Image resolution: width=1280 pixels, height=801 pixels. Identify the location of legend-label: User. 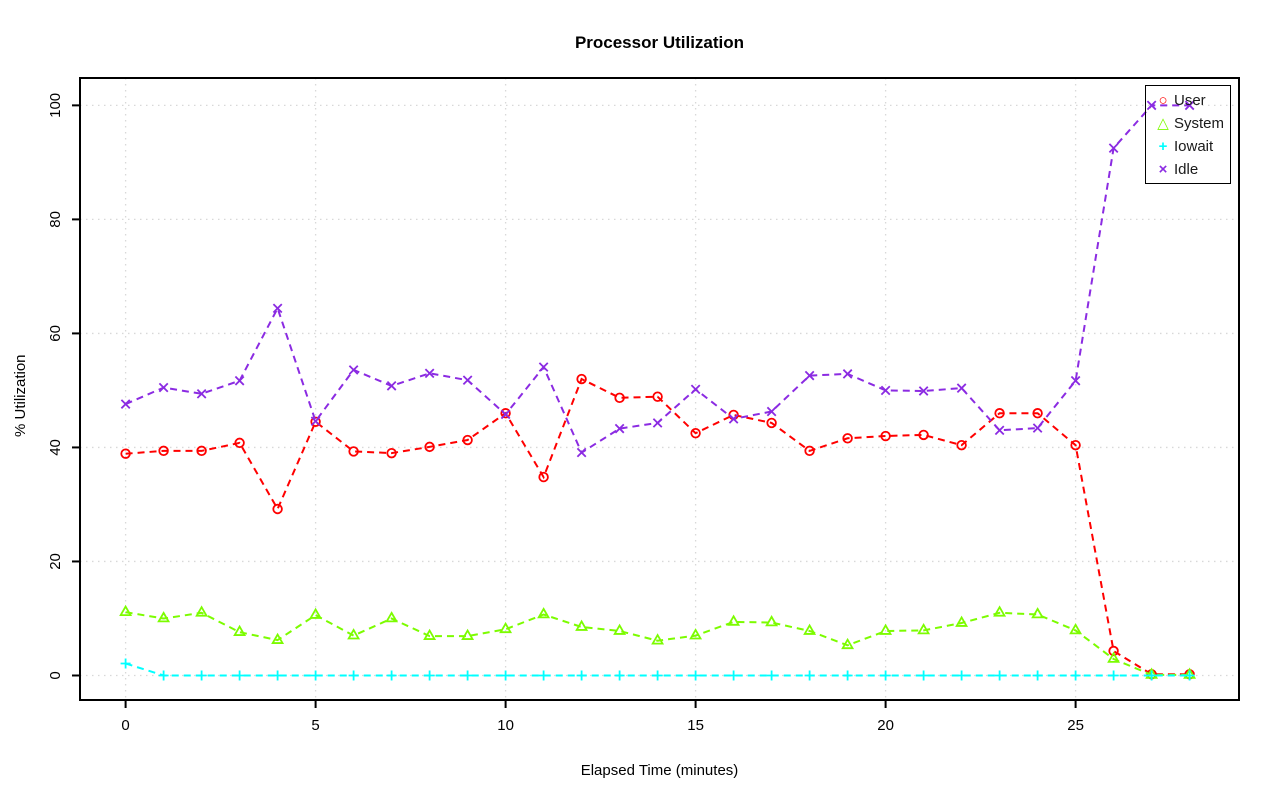
(1190, 100).